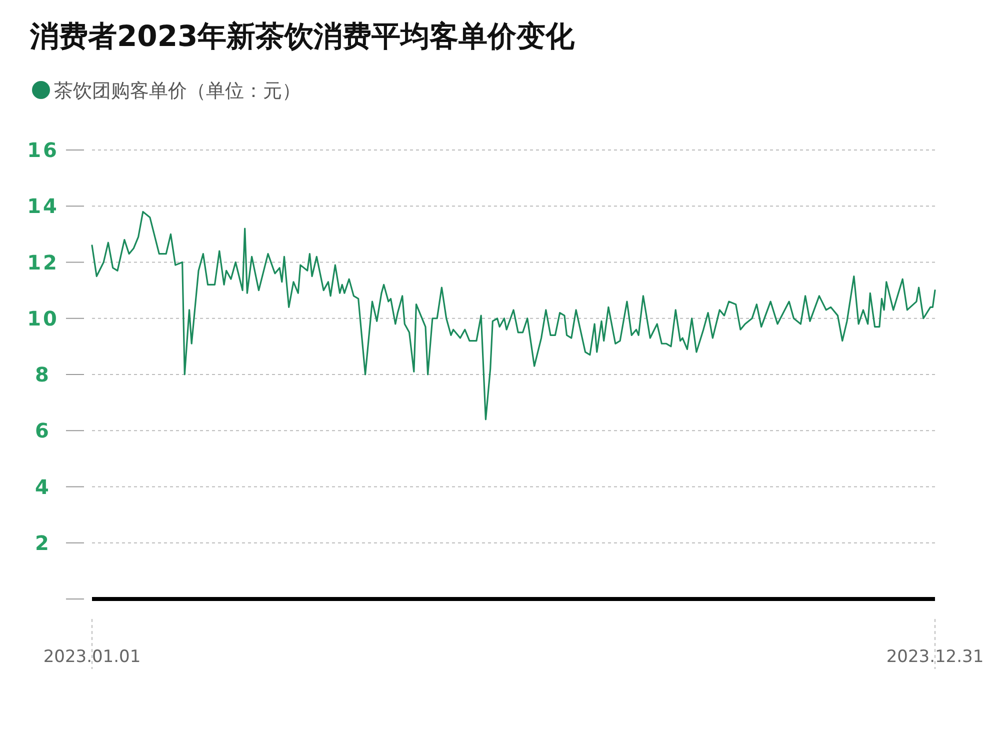  I want to click on y-tick-label: 2, so click(43, 542).